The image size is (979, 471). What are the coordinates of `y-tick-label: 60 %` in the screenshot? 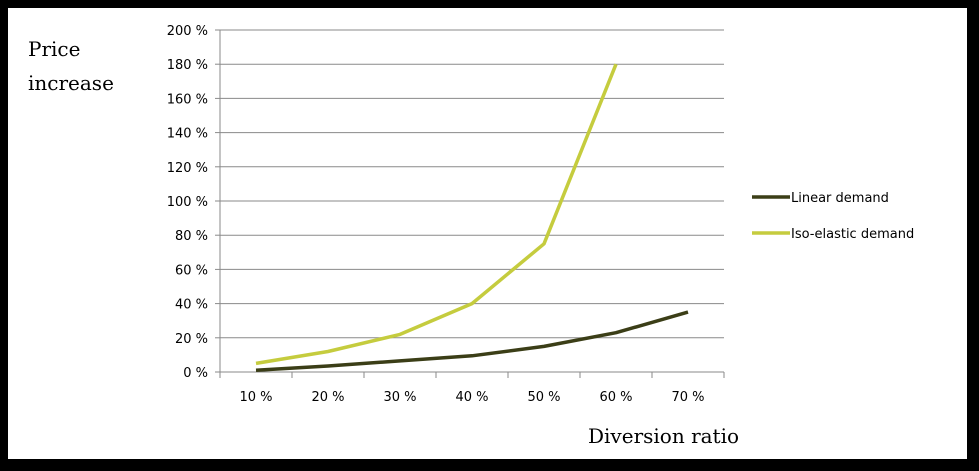 It's located at (191, 270).